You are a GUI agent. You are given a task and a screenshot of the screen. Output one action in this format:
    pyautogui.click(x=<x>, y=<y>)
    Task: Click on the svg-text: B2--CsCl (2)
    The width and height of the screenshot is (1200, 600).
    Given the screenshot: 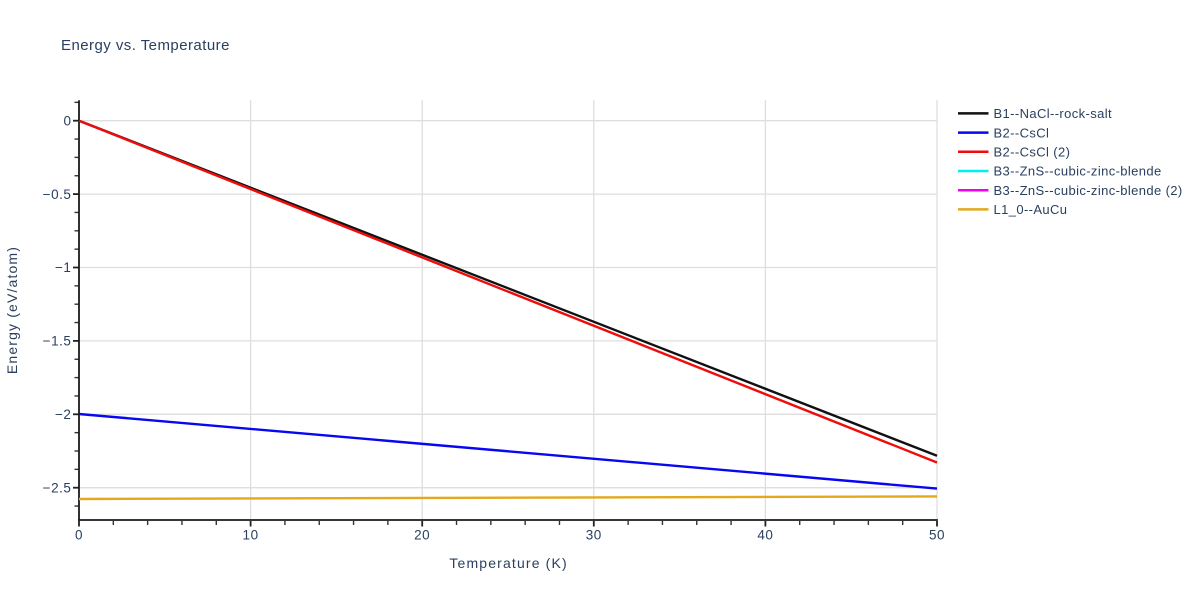 What is the action you would take?
    pyautogui.click(x=1032, y=152)
    